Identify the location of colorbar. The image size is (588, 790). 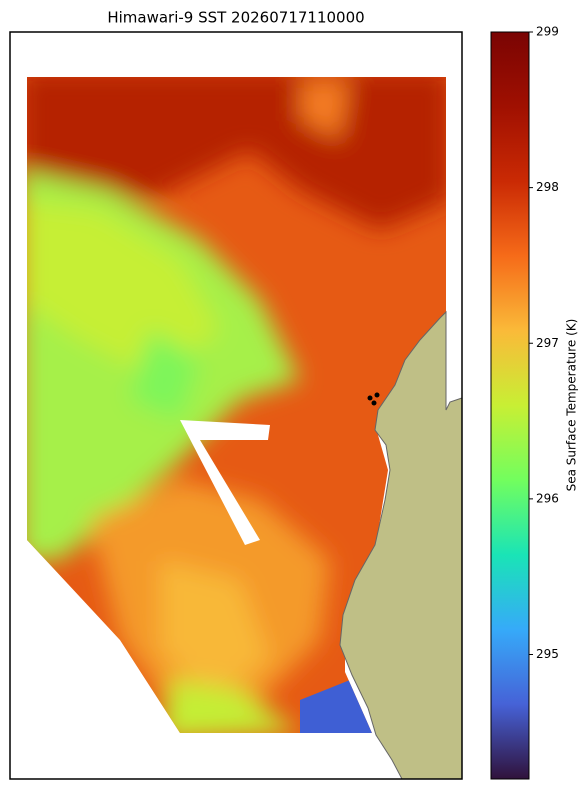
(510, 405).